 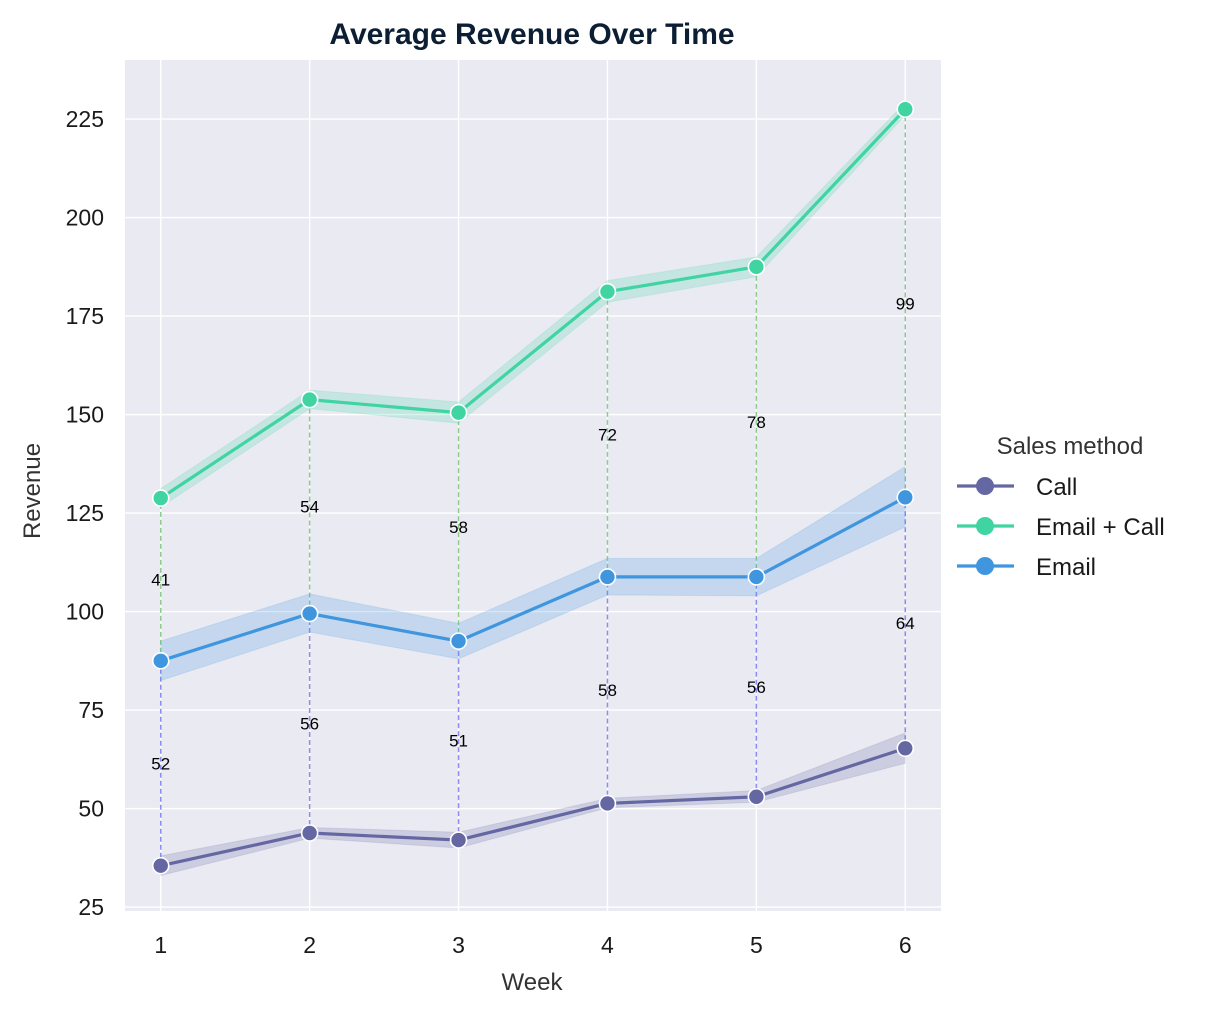 I want to click on y-tick-label: 75, so click(x=91, y=710).